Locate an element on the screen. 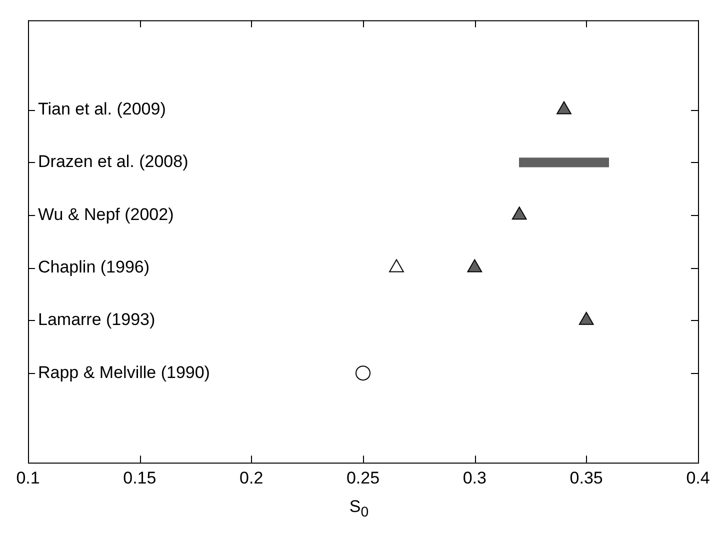 Image resolution: width=718 pixels, height=535 pixels. y-tick-label: Drazen et al. (2008) is located at coordinates (113, 162).